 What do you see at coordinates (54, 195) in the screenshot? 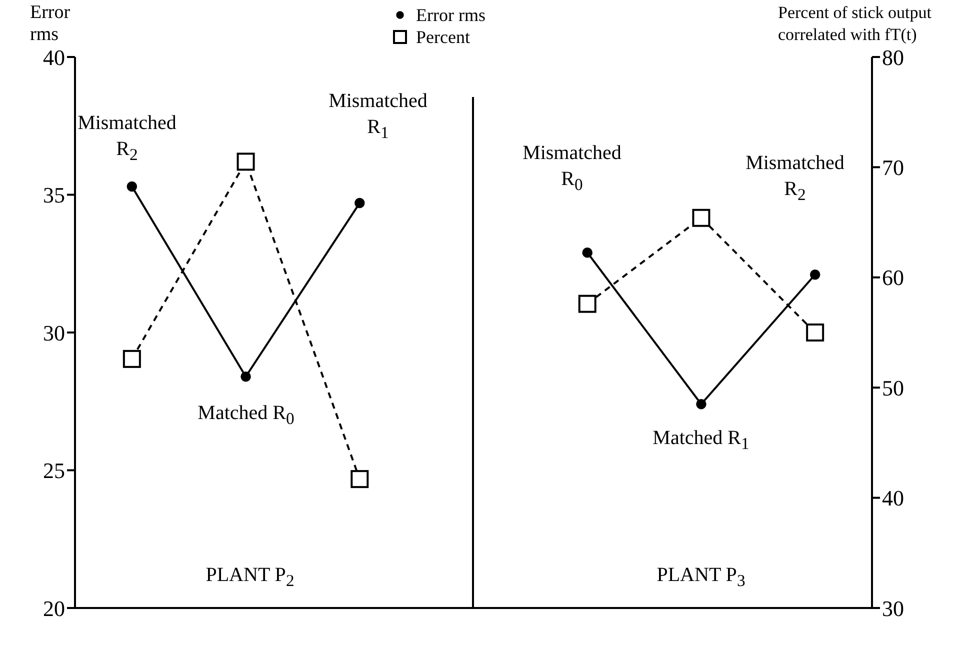
I see `y-tick-label: 35` at bounding box center [54, 195].